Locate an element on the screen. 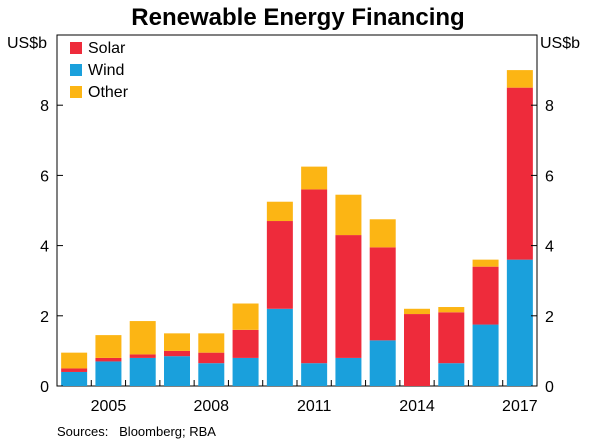 The height and width of the screenshot is (444, 597). bar-other-2014 is located at coordinates (417, 311).